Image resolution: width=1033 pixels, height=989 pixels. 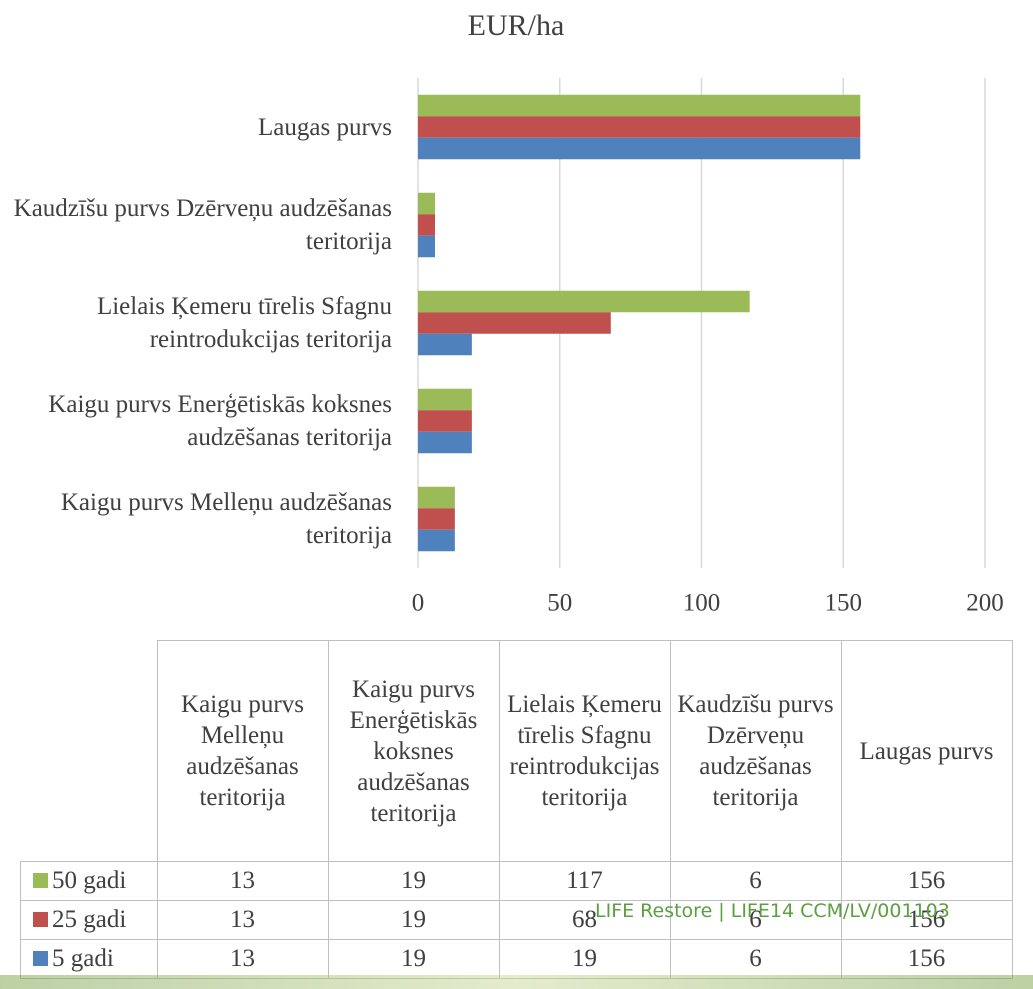 I want to click on footer: LIFE Restore | LIFE14 CCM/LV/001103, so click(x=772, y=911).